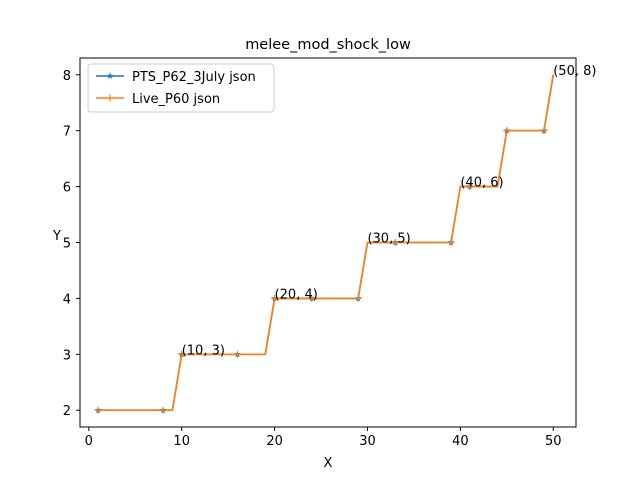  I want to click on y-tick-label: 8, so click(67, 76).